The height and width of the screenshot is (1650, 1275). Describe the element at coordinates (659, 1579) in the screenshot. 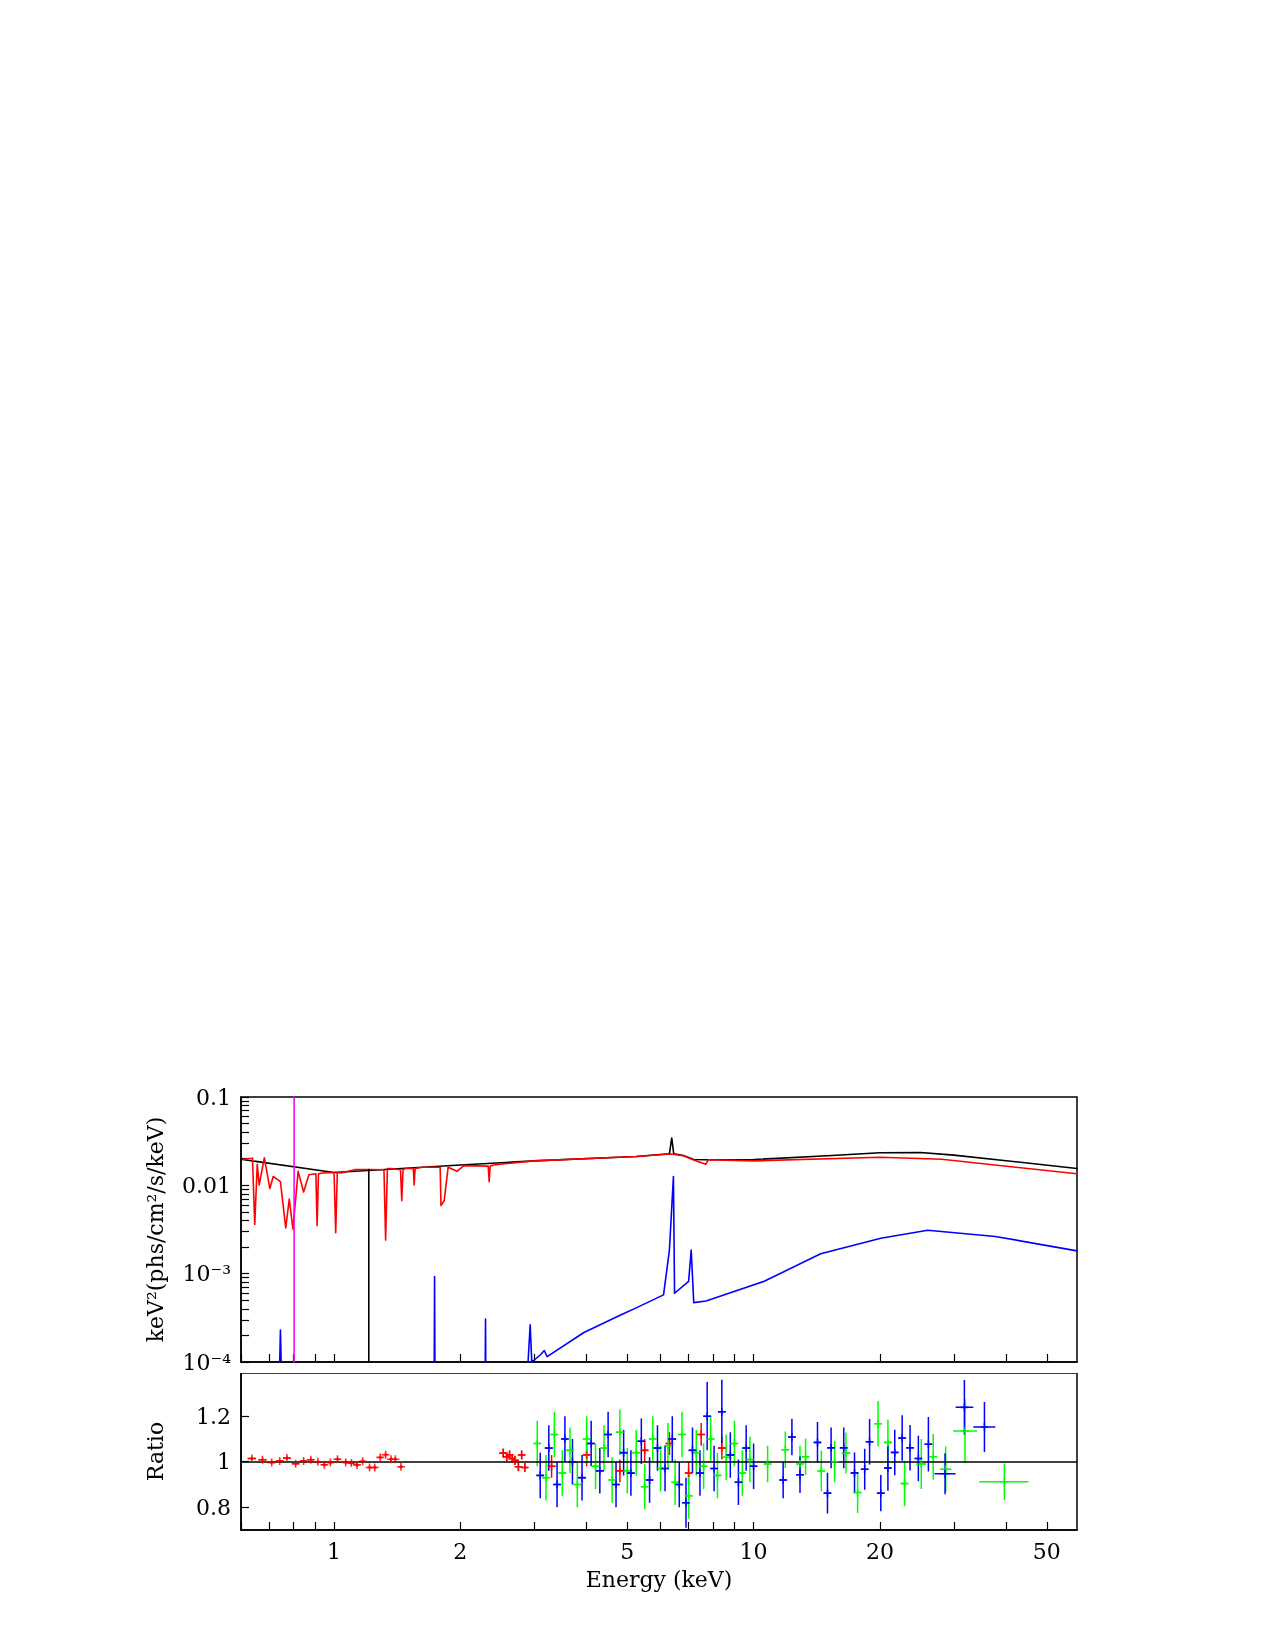

I see `x-axis-title: Energy (keV)` at that location.